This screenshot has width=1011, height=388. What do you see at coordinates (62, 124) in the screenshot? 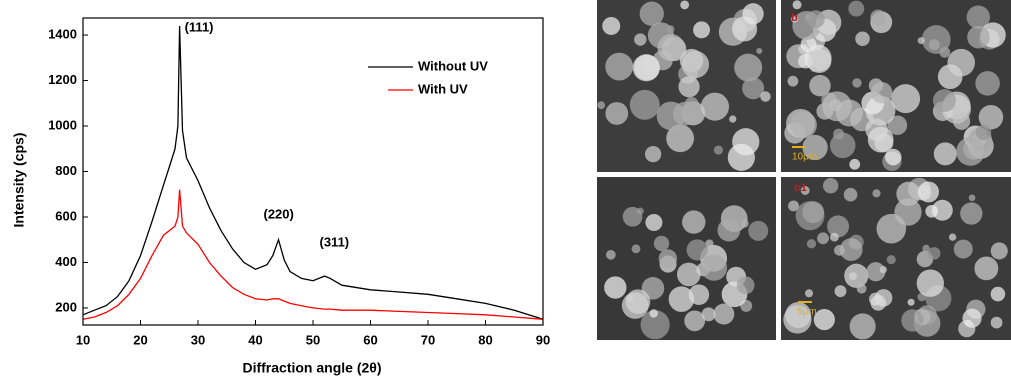
I see `y-tick-label: 1000` at bounding box center [62, 124].